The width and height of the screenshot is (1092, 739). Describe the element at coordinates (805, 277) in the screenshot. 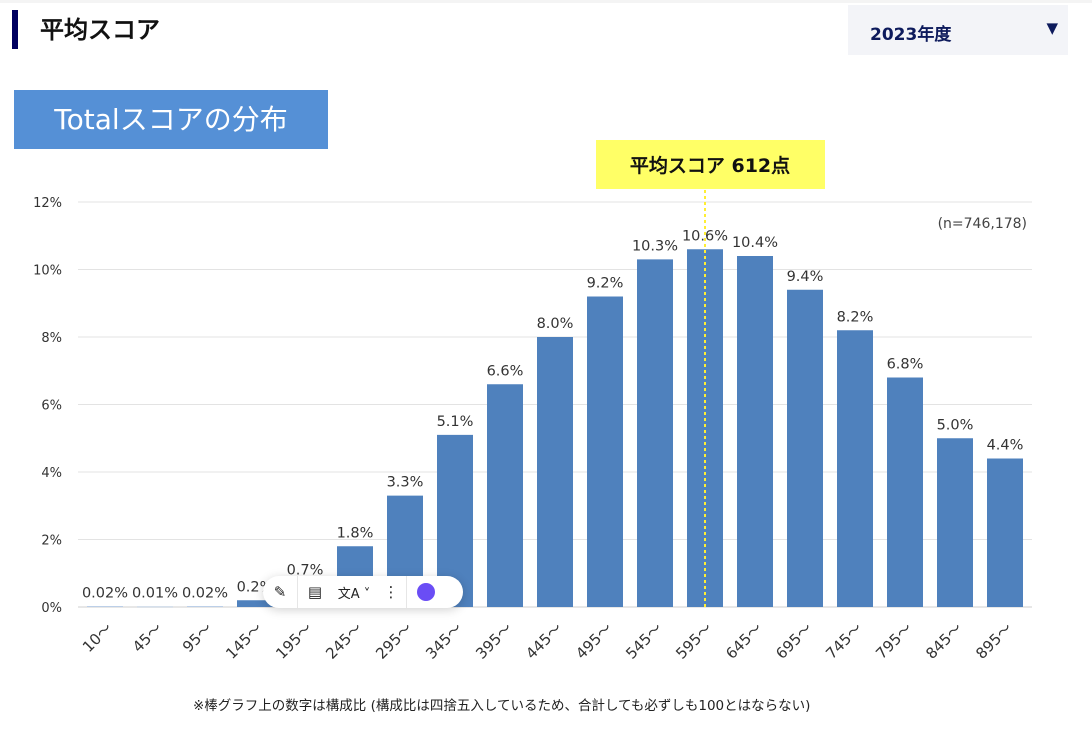

I see `data-label: 9.4%` at that location.